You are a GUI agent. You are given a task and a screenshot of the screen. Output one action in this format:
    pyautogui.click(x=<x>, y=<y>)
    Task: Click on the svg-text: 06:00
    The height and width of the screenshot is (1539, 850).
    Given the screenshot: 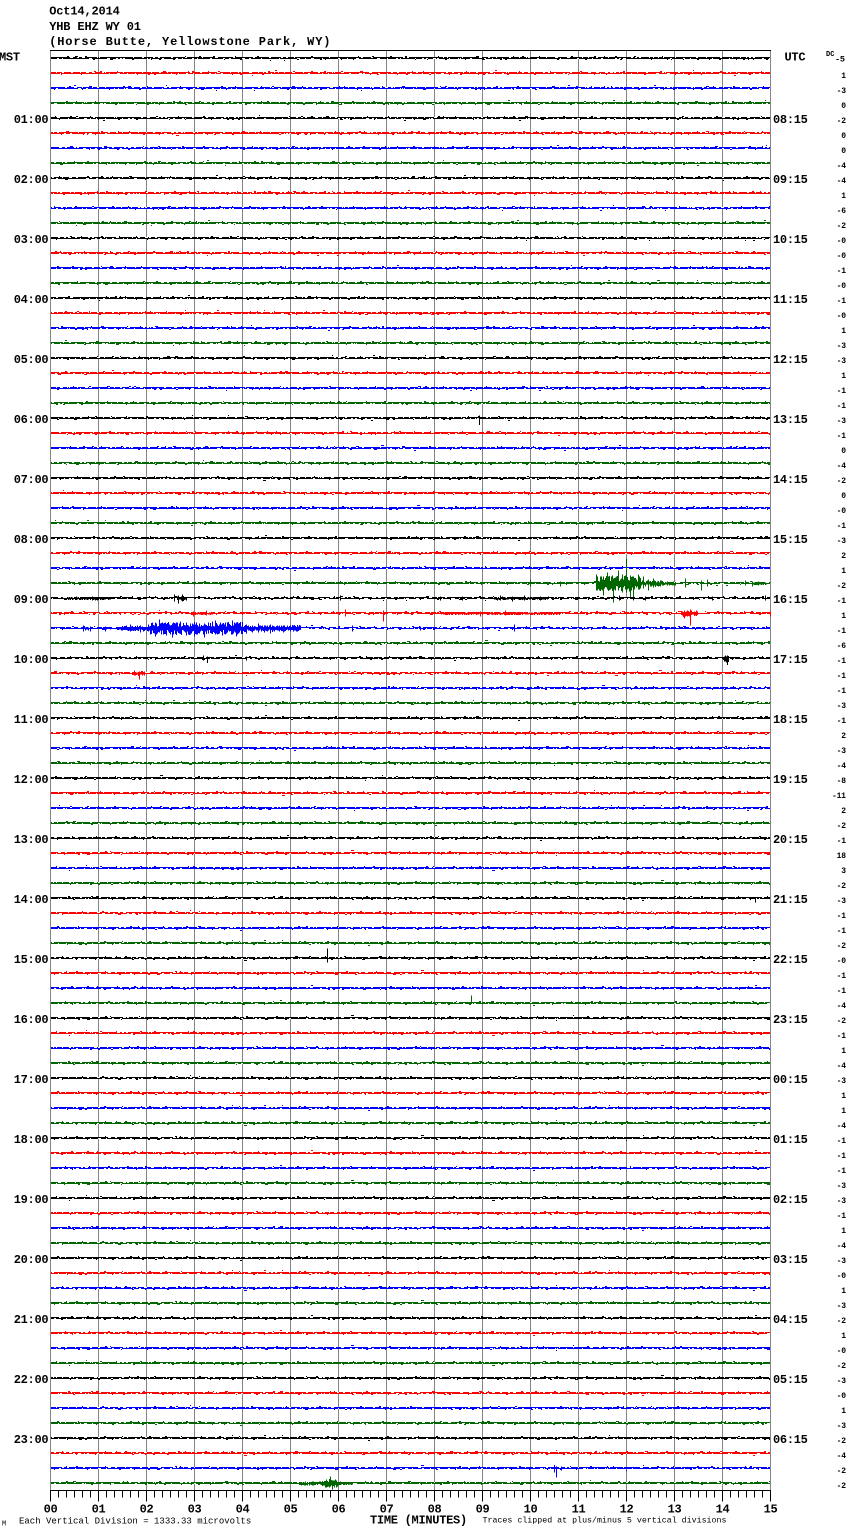 What is the action you would take?
    pyautogui.click(x=31, y=420)
    